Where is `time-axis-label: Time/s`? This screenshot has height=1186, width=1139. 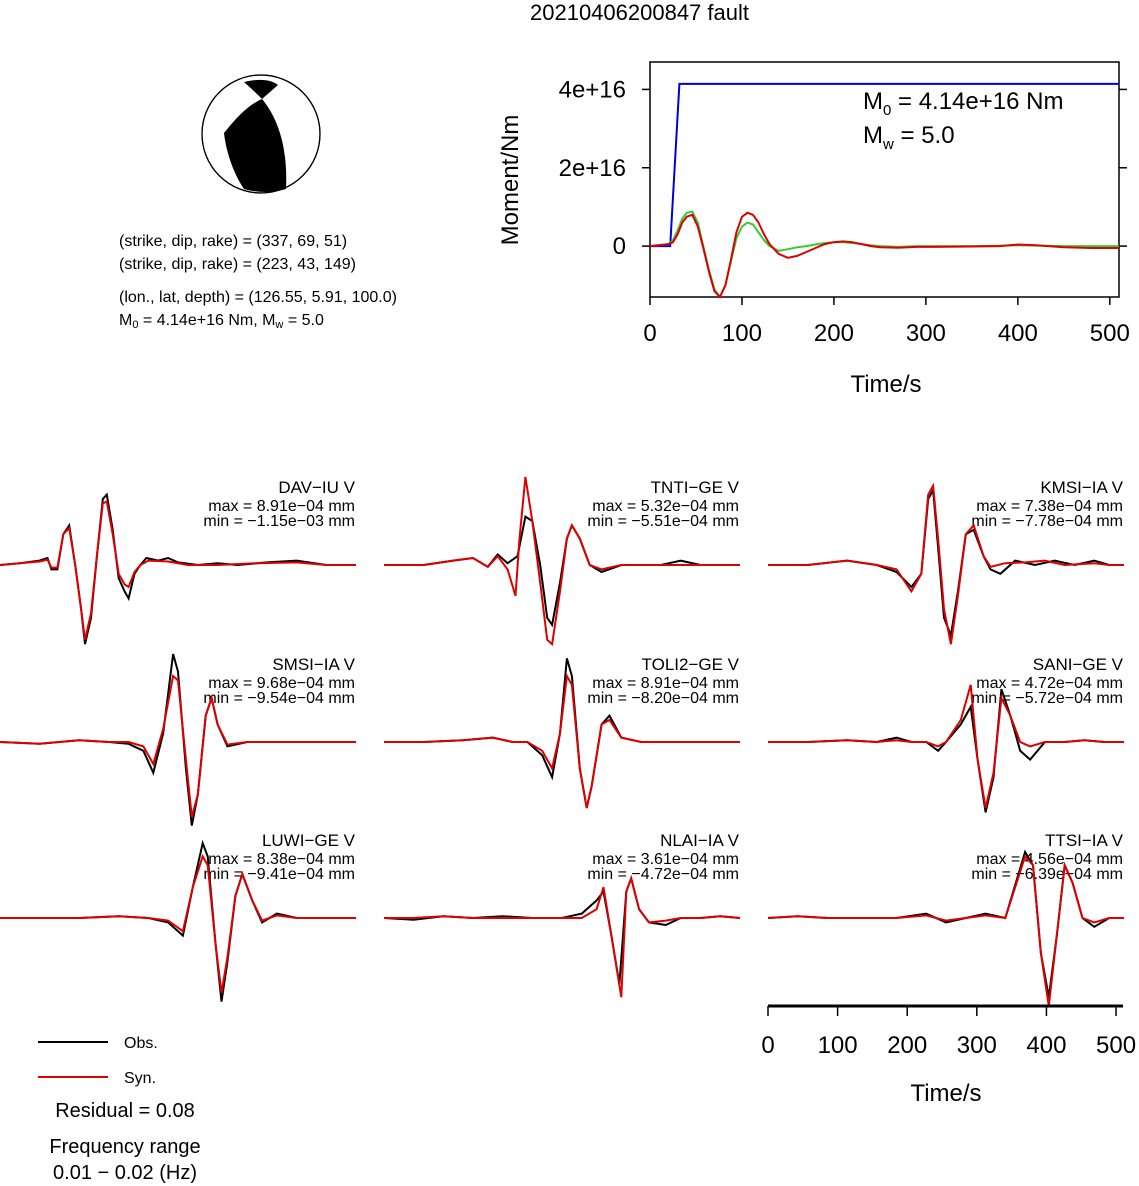 time-axis-label: Time/s is located at coordinates (945, 1093).